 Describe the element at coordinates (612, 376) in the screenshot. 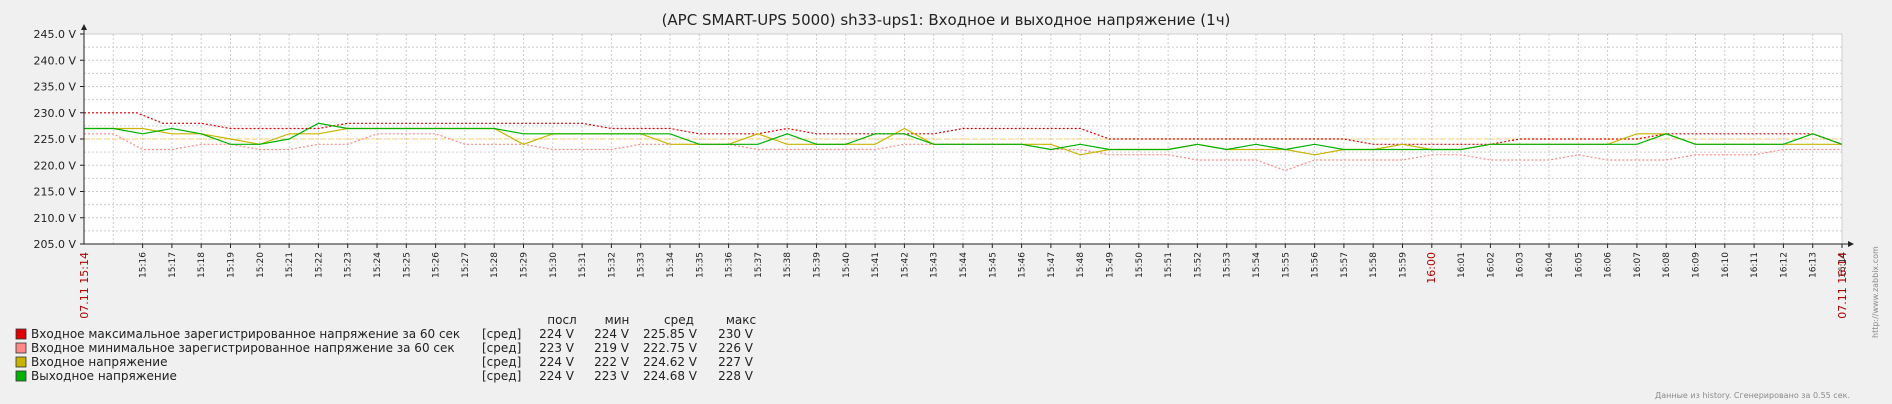

I see `legend-value-min: 223 V` at that location.